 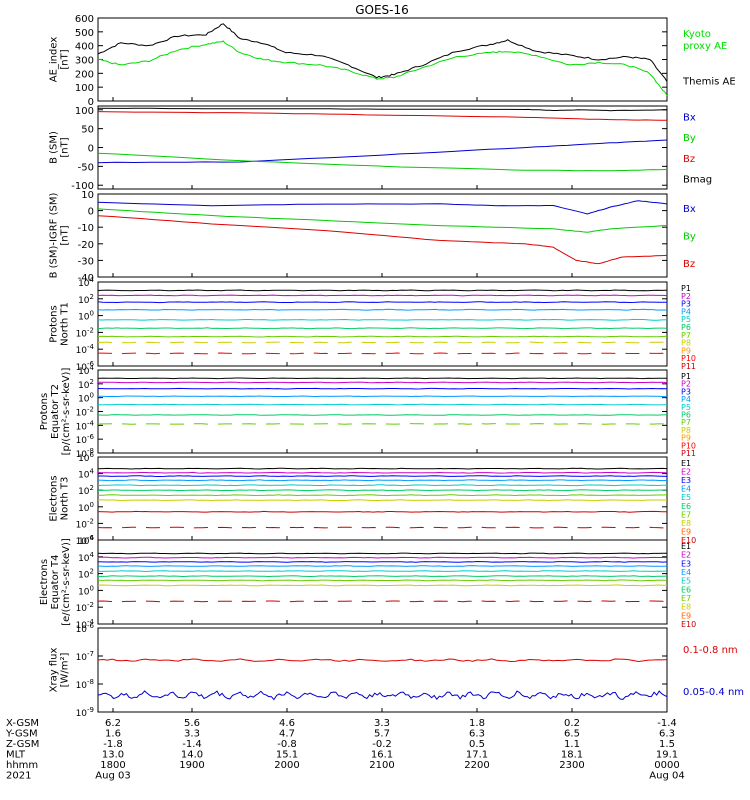 What do you see at coordinates (689, 159) in the screenshot?
I see `legend-label: Bz` at bounding box center [689, 159].